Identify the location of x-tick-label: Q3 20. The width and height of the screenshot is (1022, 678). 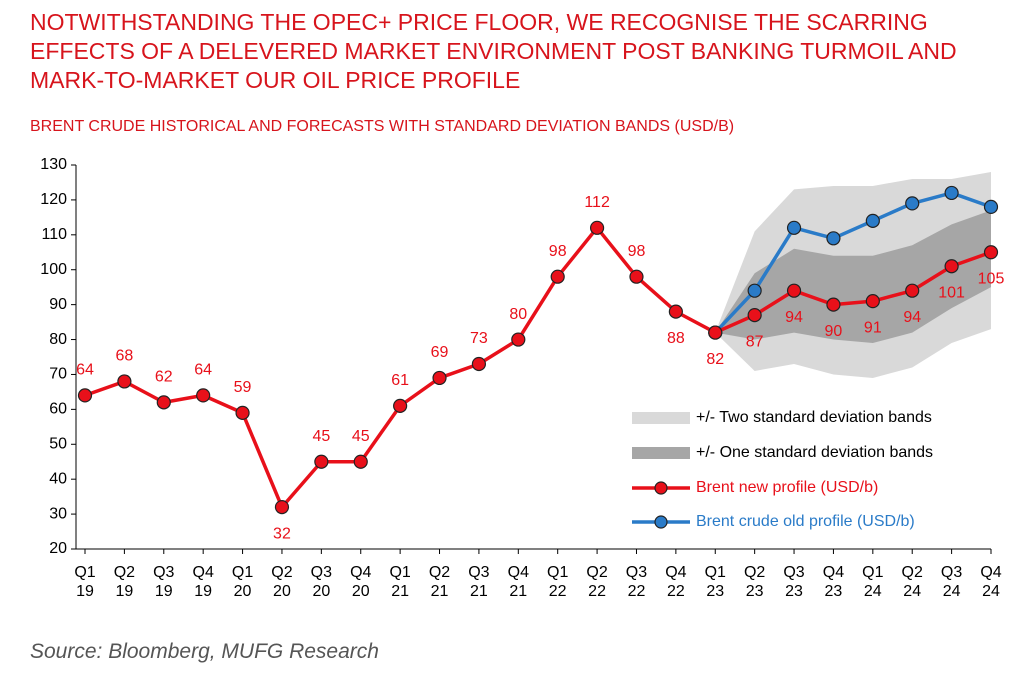
(321, 582).